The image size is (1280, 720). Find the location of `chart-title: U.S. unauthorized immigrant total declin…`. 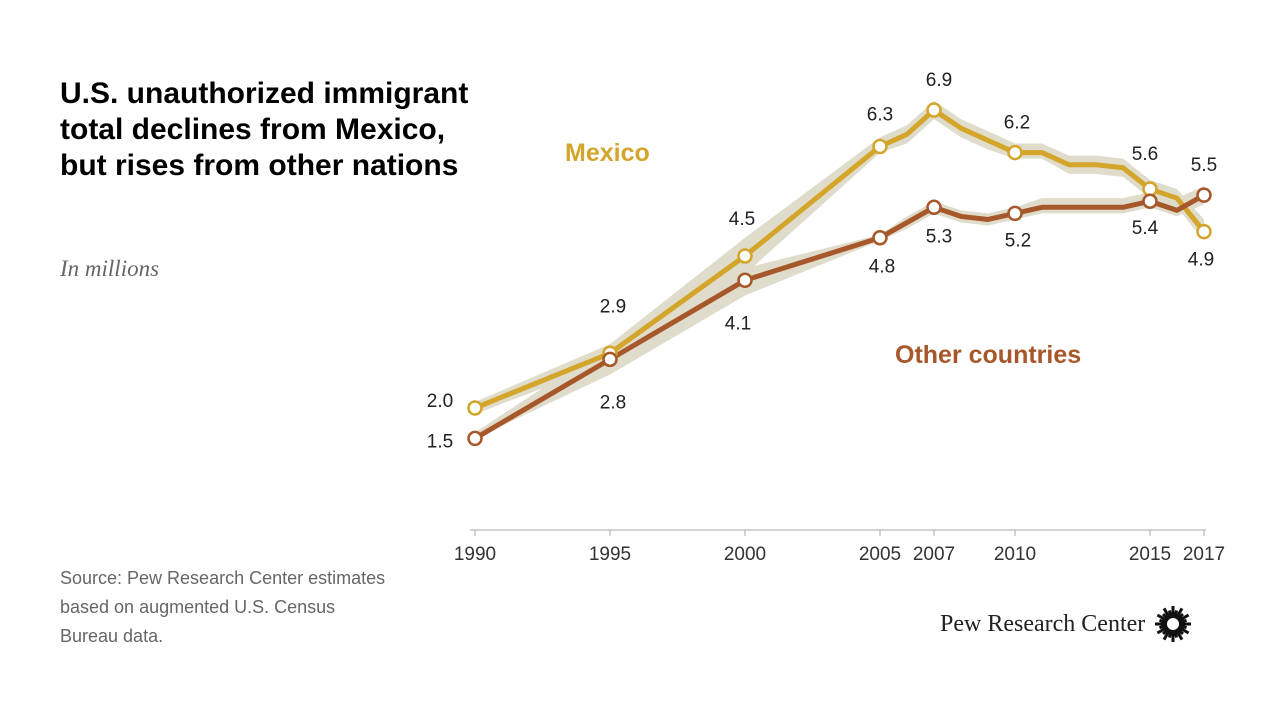

chart-title: U.S. unauthorized immigrant total declin… is located at coordinates (264, 129).